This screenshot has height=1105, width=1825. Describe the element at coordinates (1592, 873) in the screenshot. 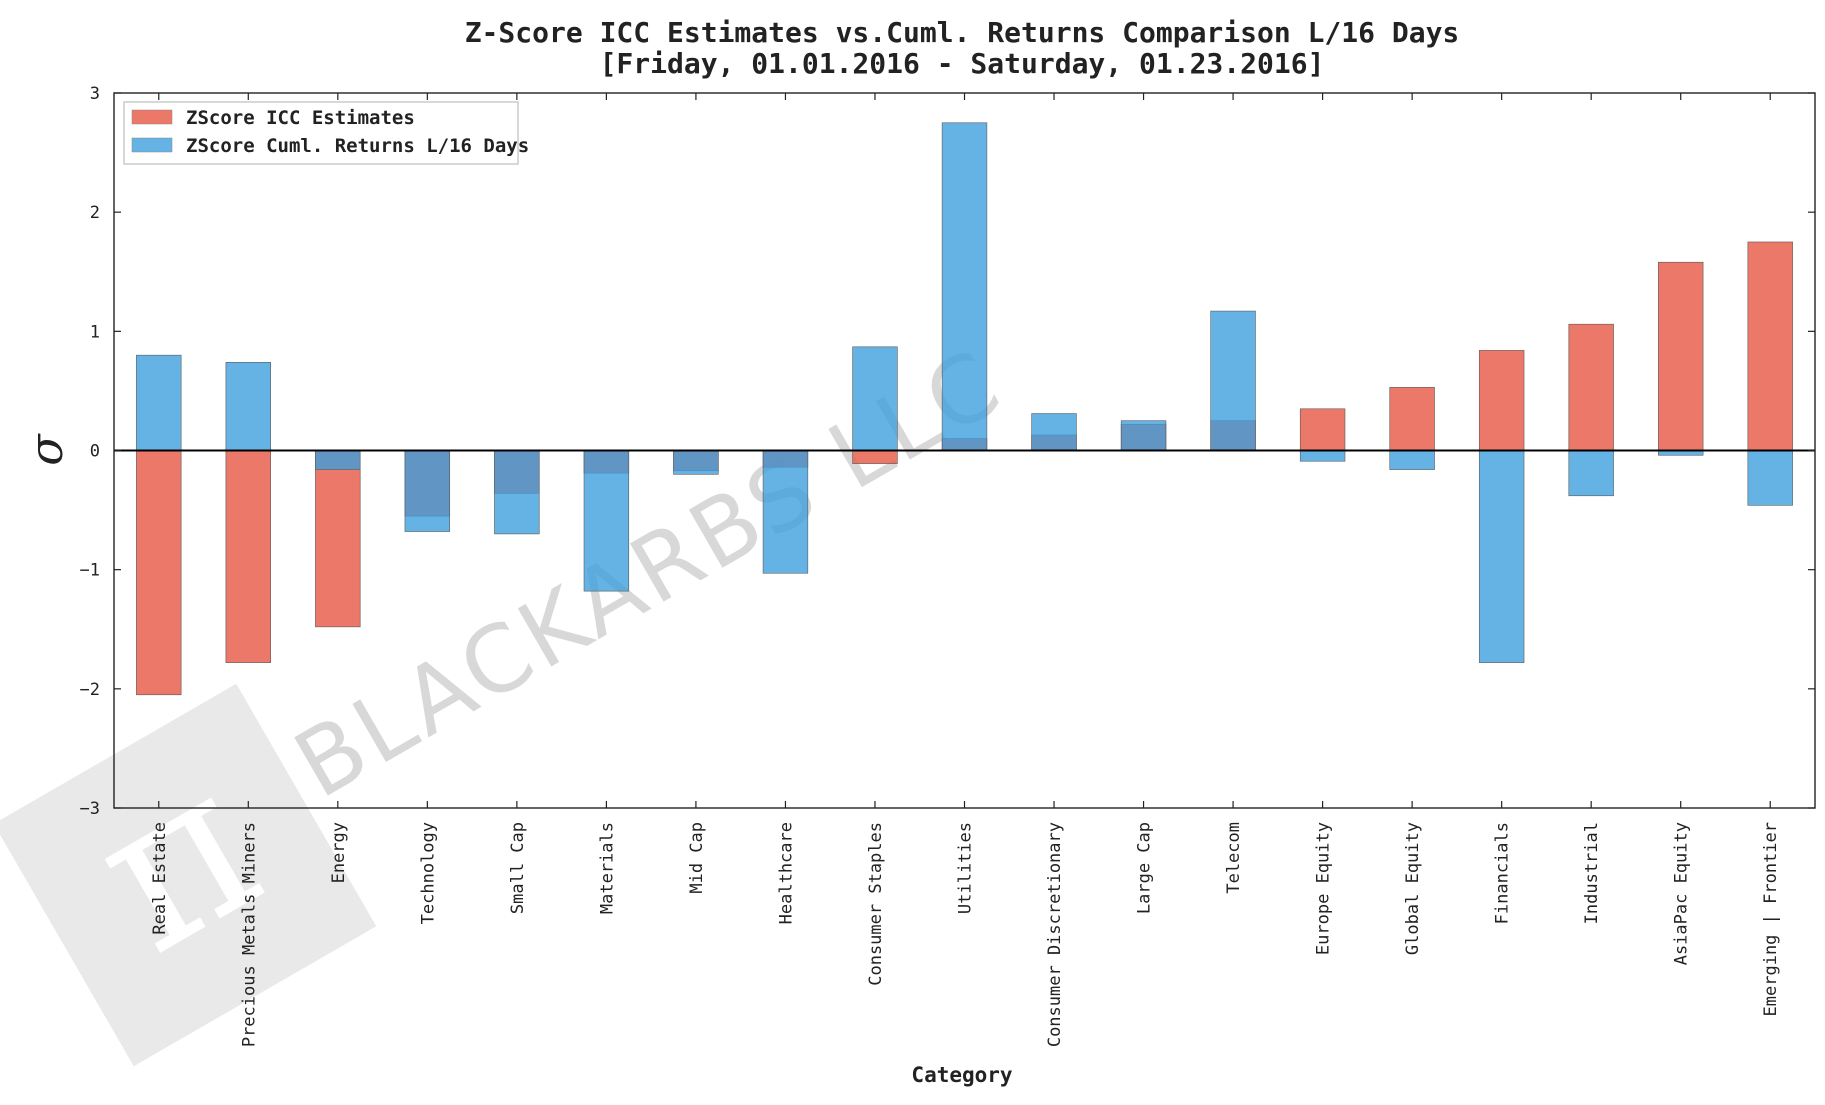

I see `x-tick-label-16: Industrial` at that location.